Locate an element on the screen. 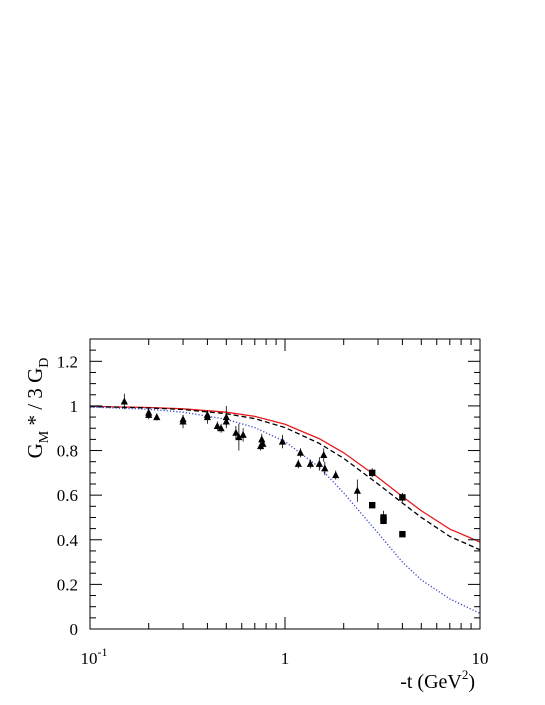 The image size is (545, 705). curve-solid is located at coordinates (285, 474).